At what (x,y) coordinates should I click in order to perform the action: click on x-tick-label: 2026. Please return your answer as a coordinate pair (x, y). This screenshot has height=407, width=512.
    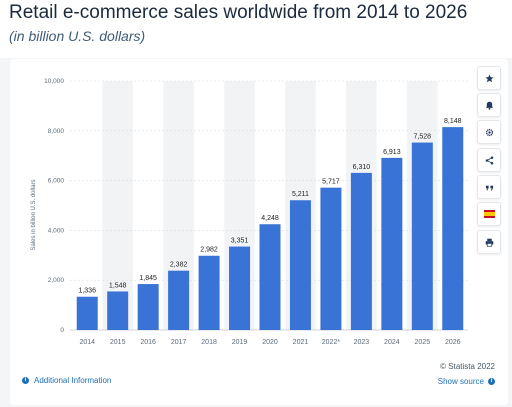
    Looking at the image, I should click on (453, 342).